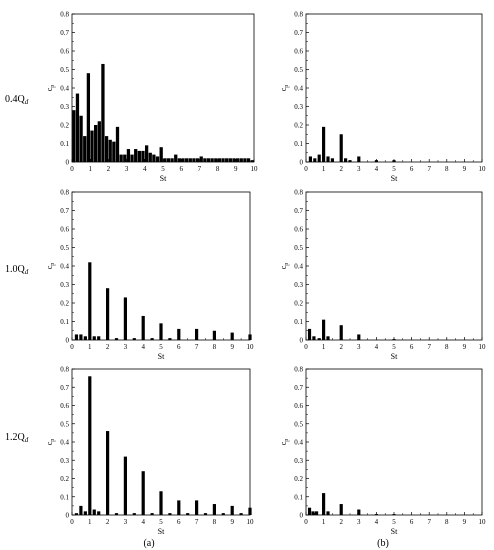  What do you see at coordinates (17, 438) in the screenshot?
I see `row-label-2: 1.2Qd` at bounding box center [17, 438].